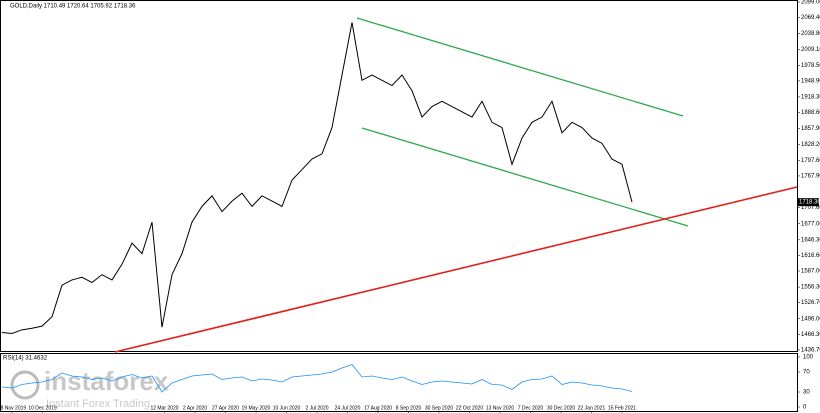 The width and height of the screenshot is (820, 413). I want to click on x-tick-label: 13 Nov 2020, so click(500, 408).